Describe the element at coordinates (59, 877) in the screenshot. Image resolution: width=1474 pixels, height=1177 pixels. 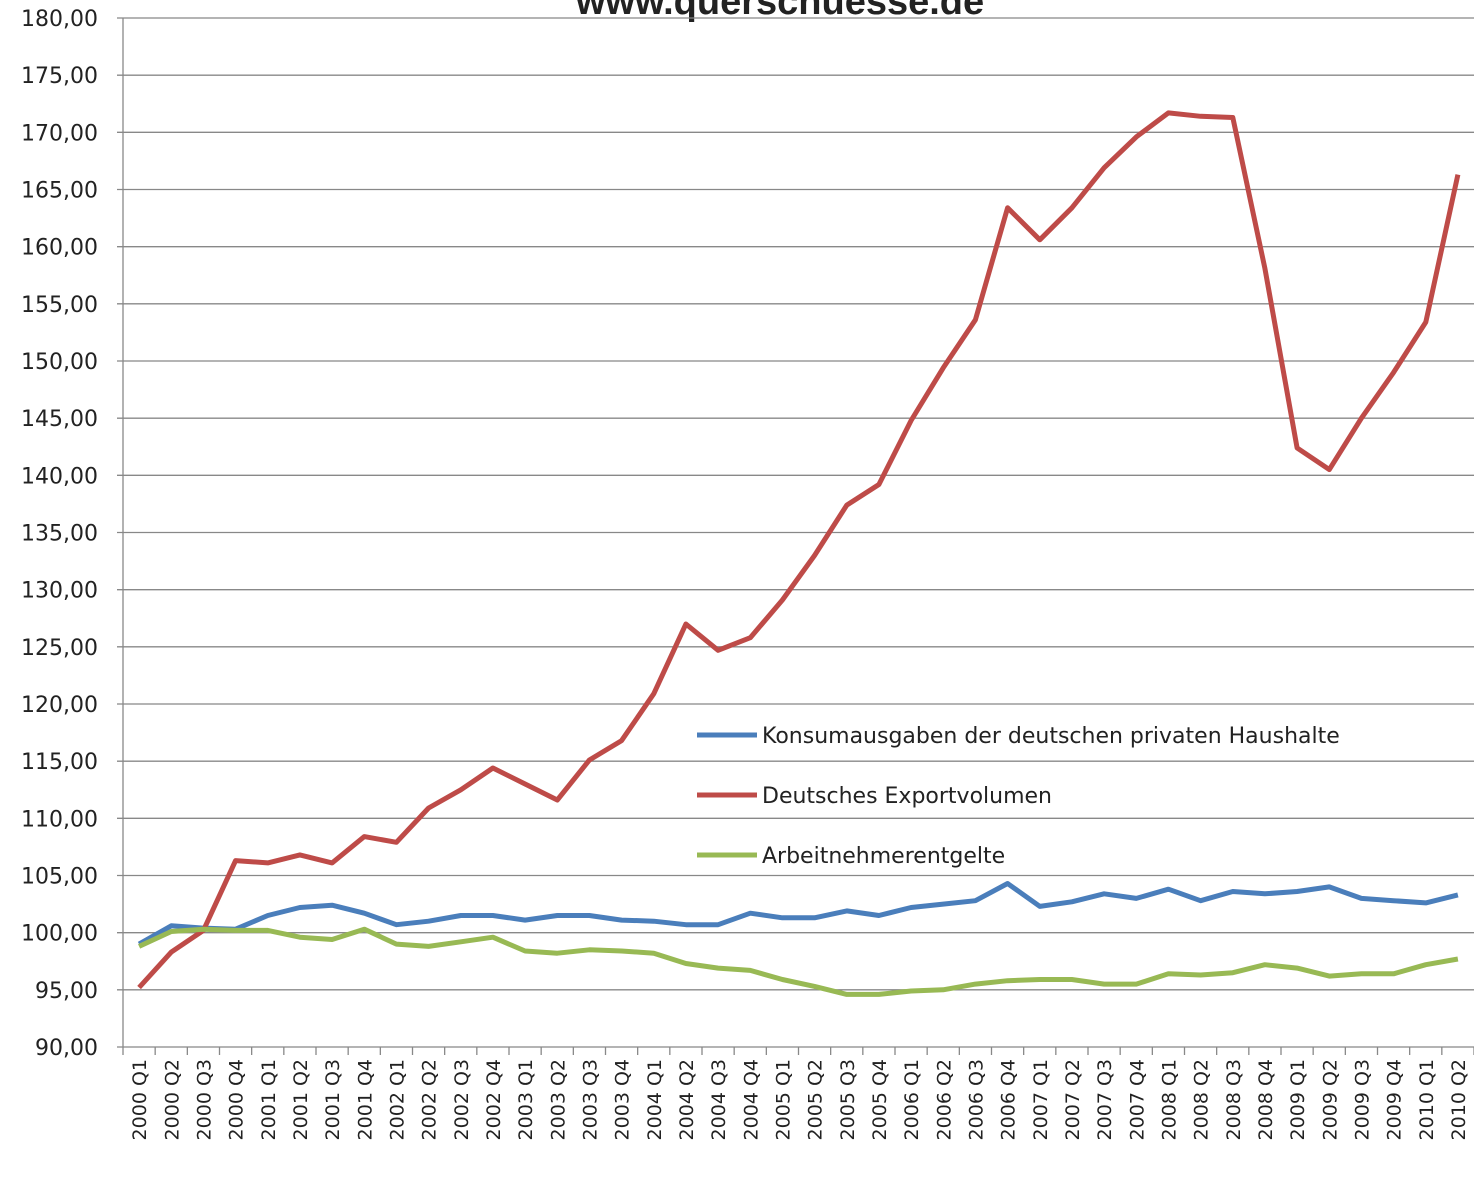
I see `y-tick-label: 105,00` at that location.